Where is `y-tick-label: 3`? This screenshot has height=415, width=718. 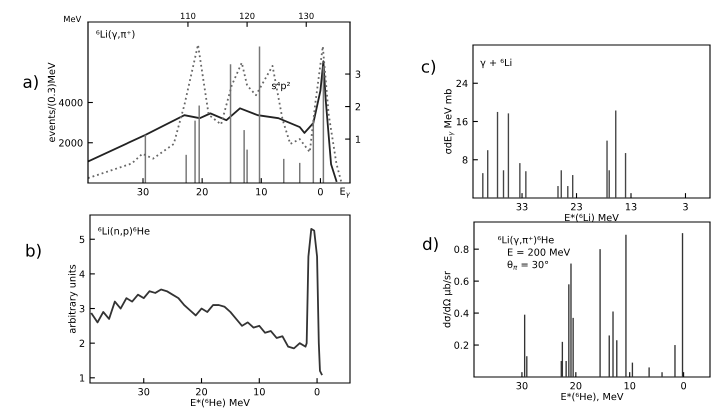 y-tick-label: 3 is located at coordinates (82, 308).